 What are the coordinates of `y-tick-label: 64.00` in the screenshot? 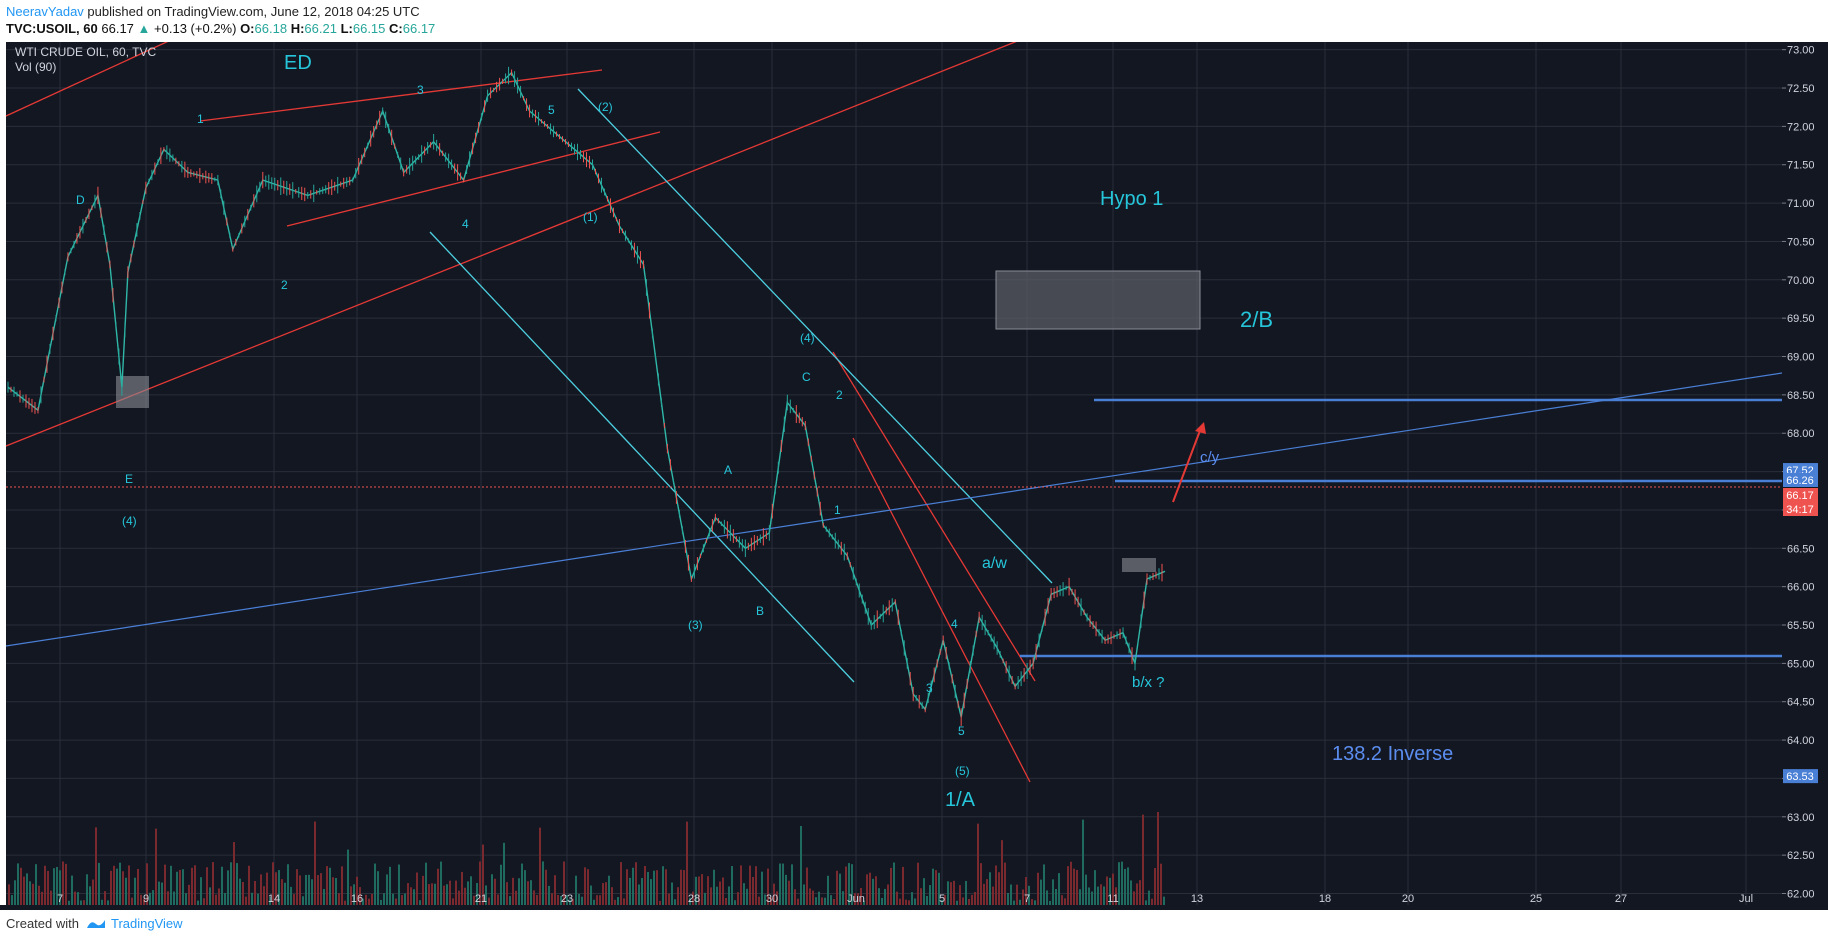 It's located at (1801, 741).